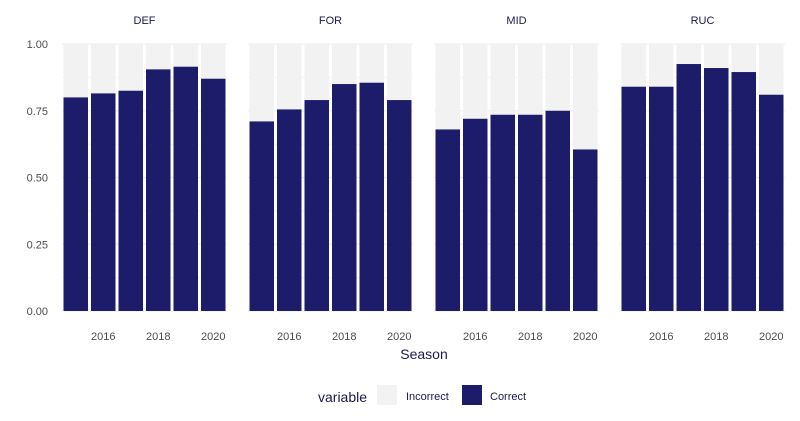 This screenshot has height=421, width=800. I want to click on bar-incorrect-ruc-2019, so click(743, 58).